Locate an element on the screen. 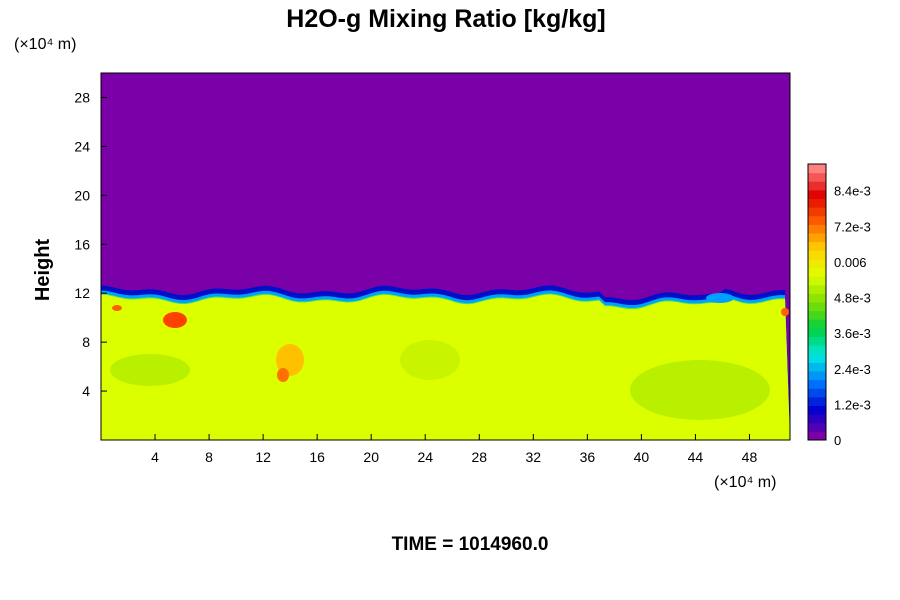  x-tick-label: 4 is located at coordinates (155, 457).